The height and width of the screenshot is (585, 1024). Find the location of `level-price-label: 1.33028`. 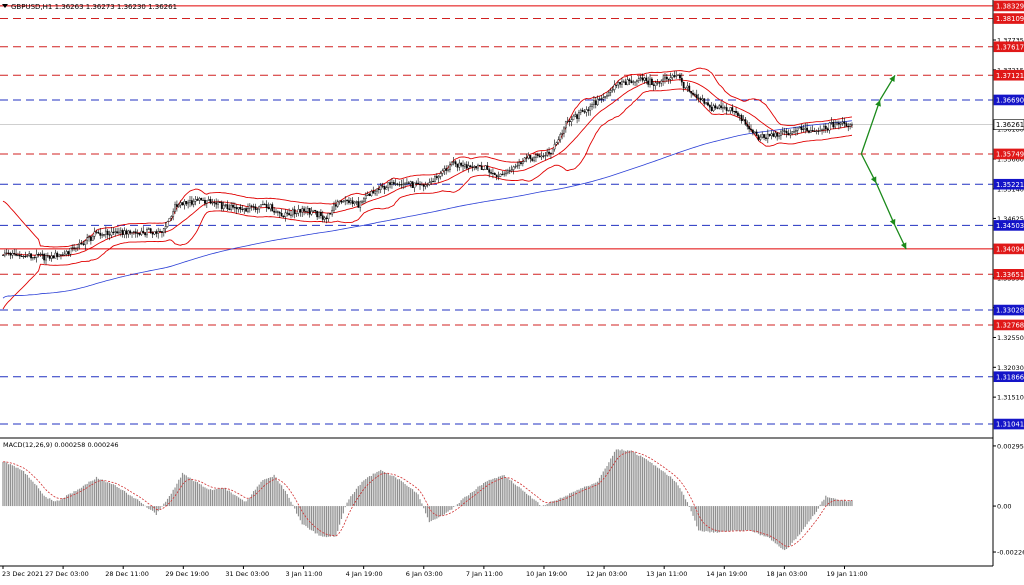

level-price-label: 1.33028 is located at coordinates (1010, 311).